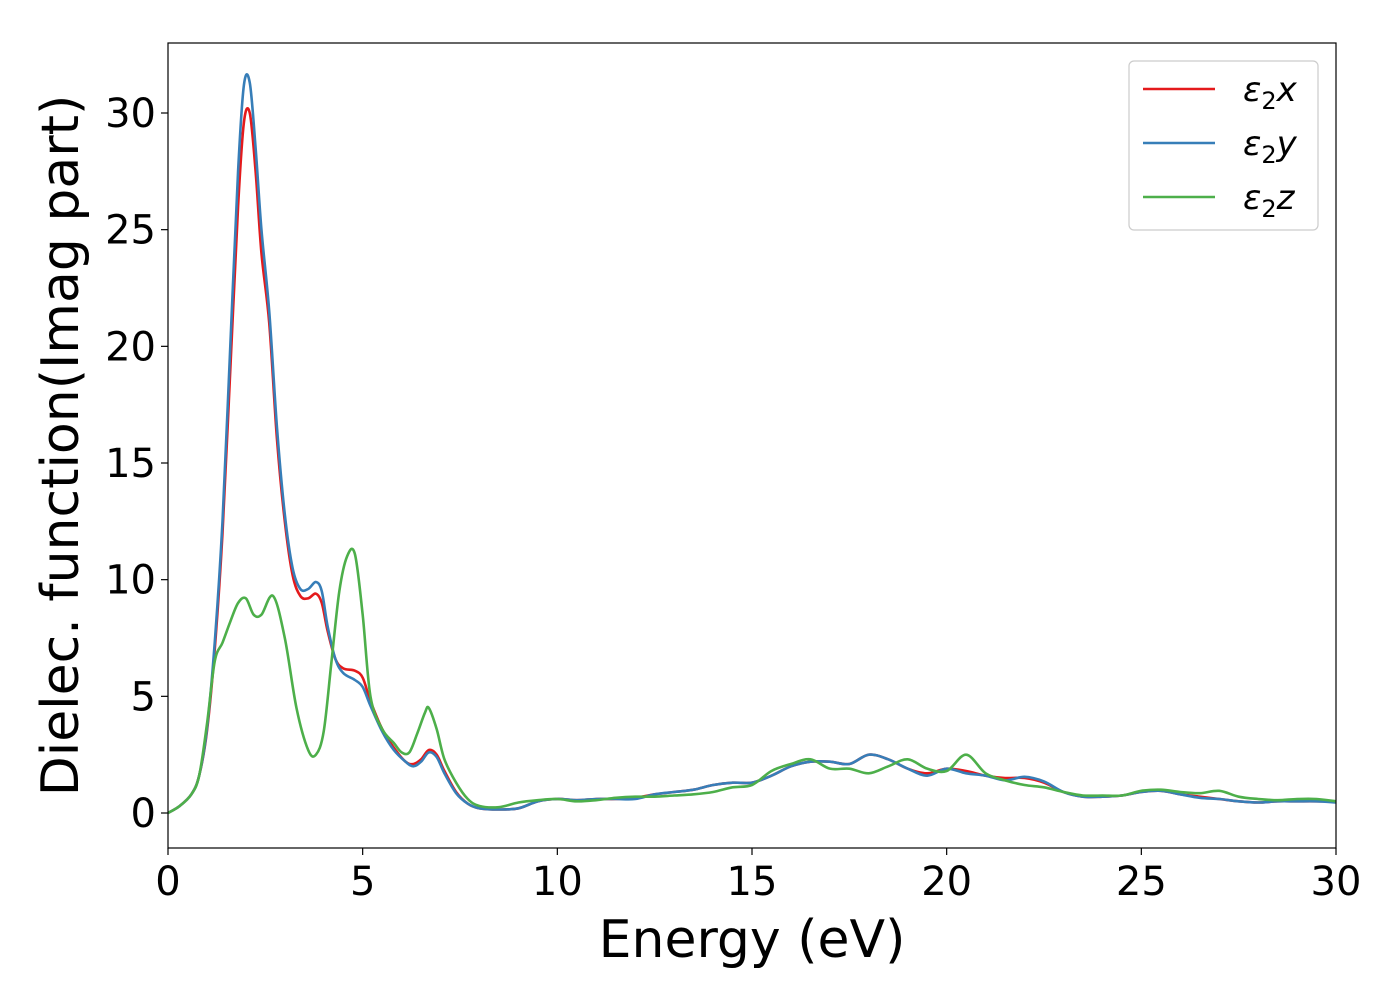 This screenshot has width=1400, height=1000. What do you see at coordinates (557, 882) in the screenshot?
I see `x-tick-label: 10` at bounding box center [557, 882].